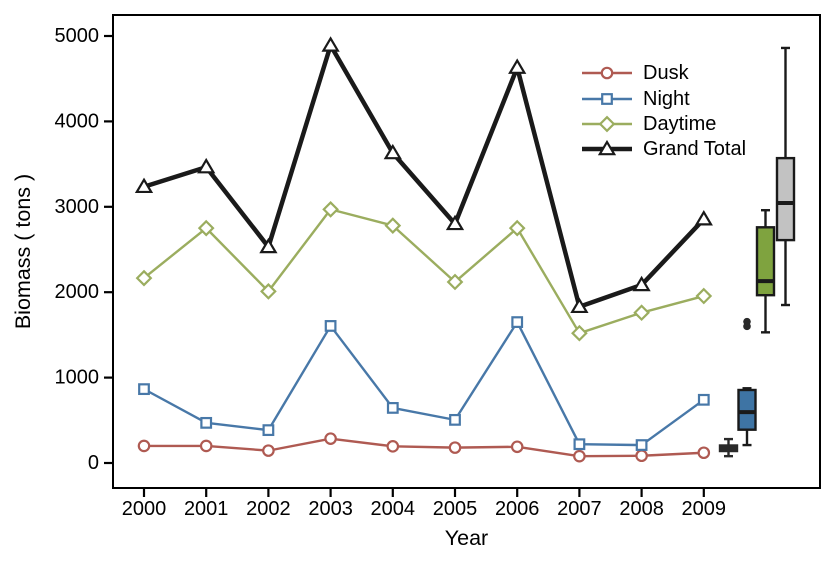 This screenshot has width=838, height=567. What do you see at coordinates (206, 422) in the screenshot?
I see `marker-night-2001` at bounding box center [206, 422].